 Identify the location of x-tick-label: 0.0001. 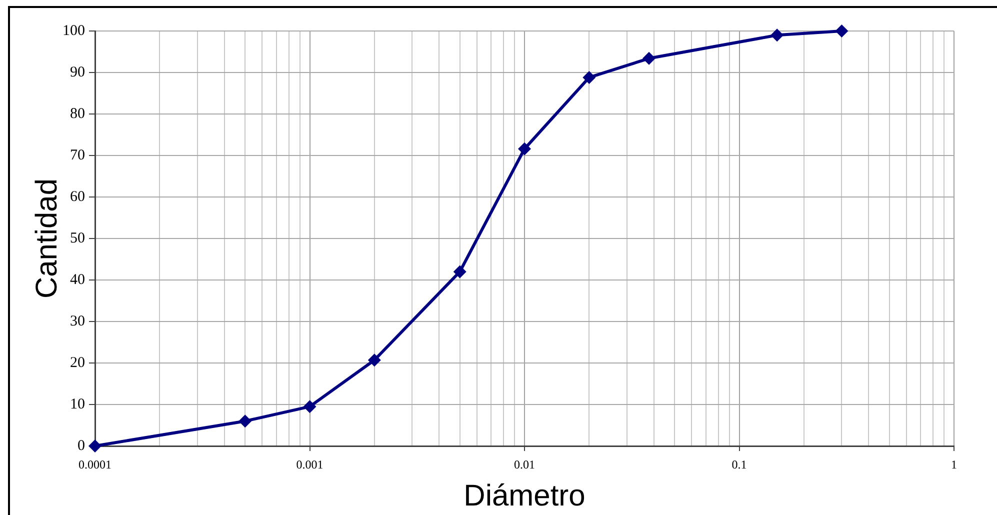
(95, 464).